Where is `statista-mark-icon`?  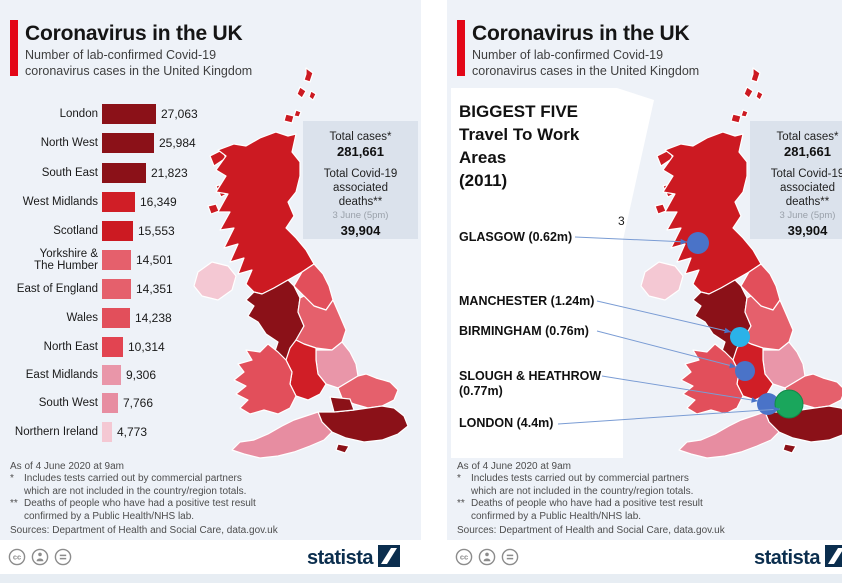
statista-mark-icon is located at coordinates (833, 558).